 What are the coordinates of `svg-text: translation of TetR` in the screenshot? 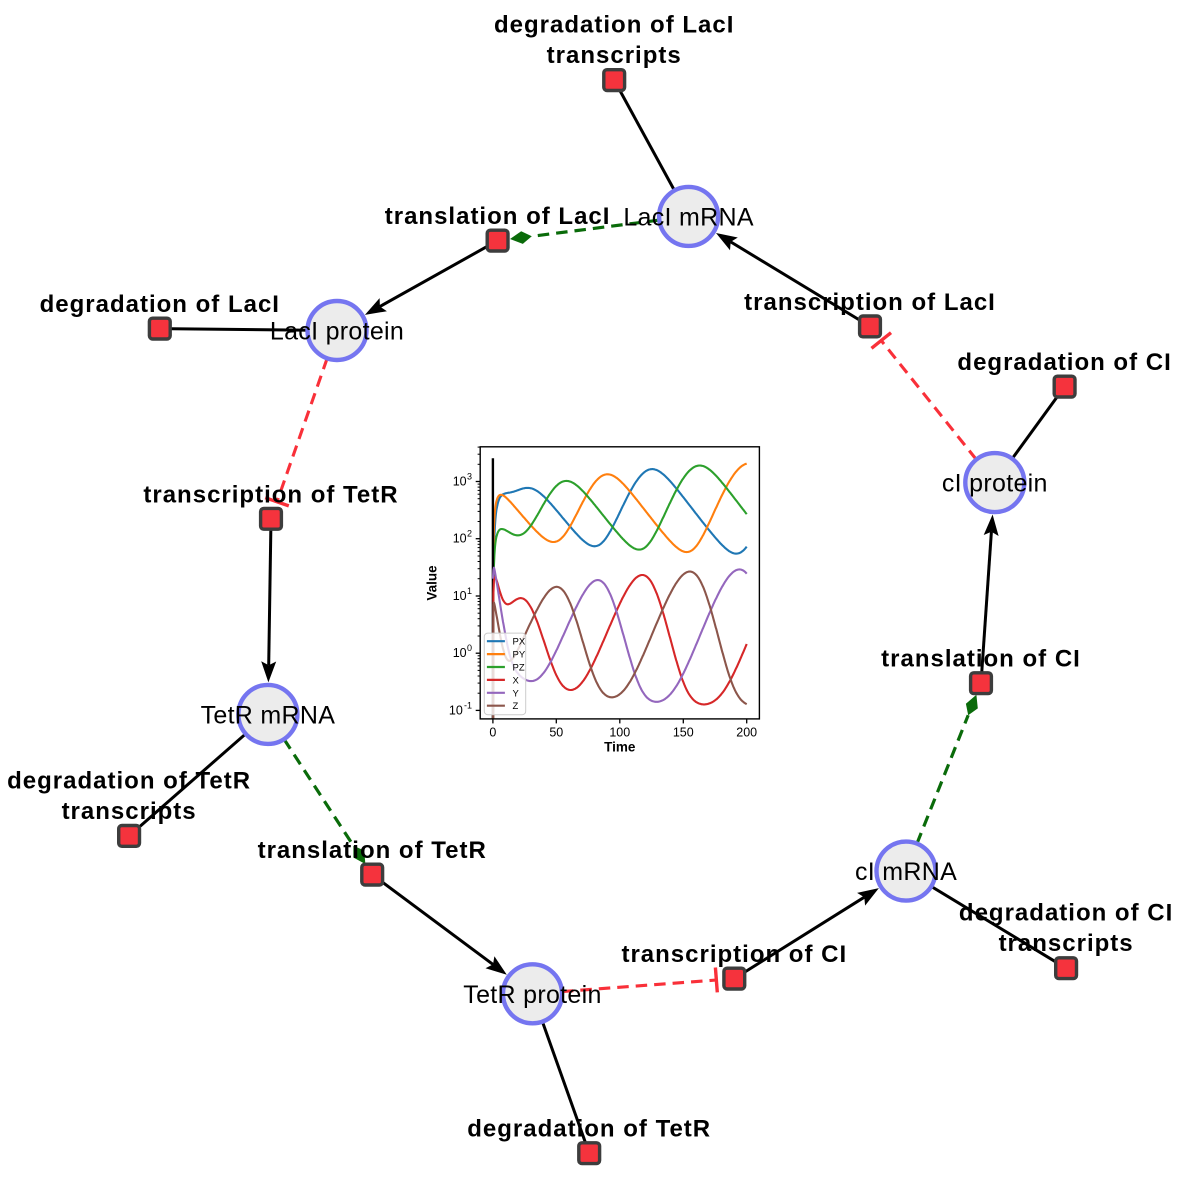 It's located at (372, 850).